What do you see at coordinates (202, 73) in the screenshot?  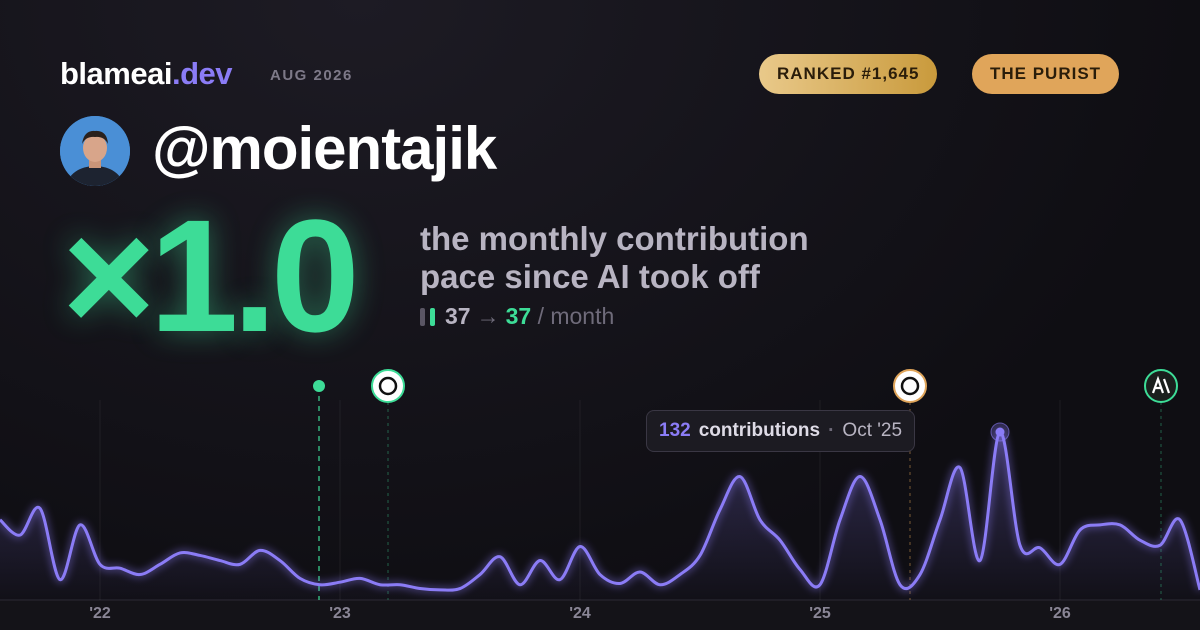 I see `brand-suffix: .dev` at bounding box center [202, 73].